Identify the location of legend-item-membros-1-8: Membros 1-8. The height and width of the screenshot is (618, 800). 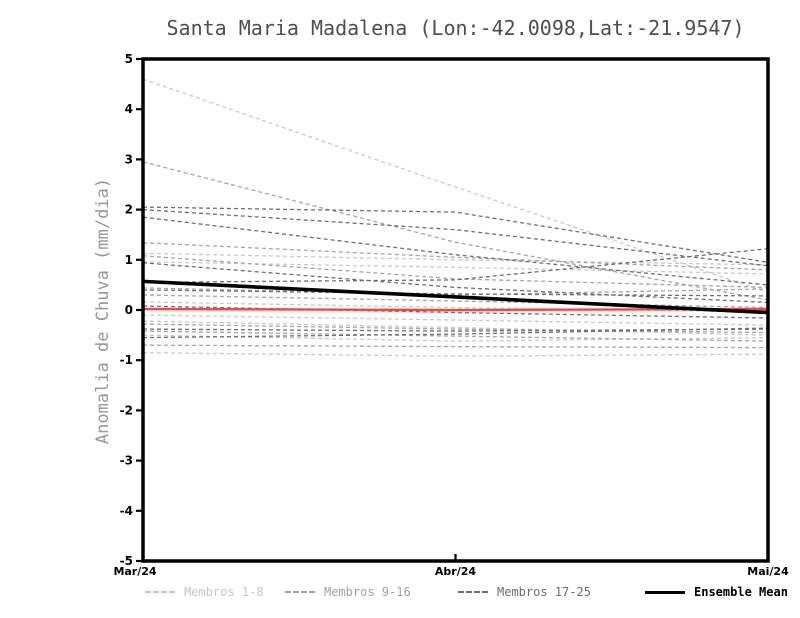
(204, 592).